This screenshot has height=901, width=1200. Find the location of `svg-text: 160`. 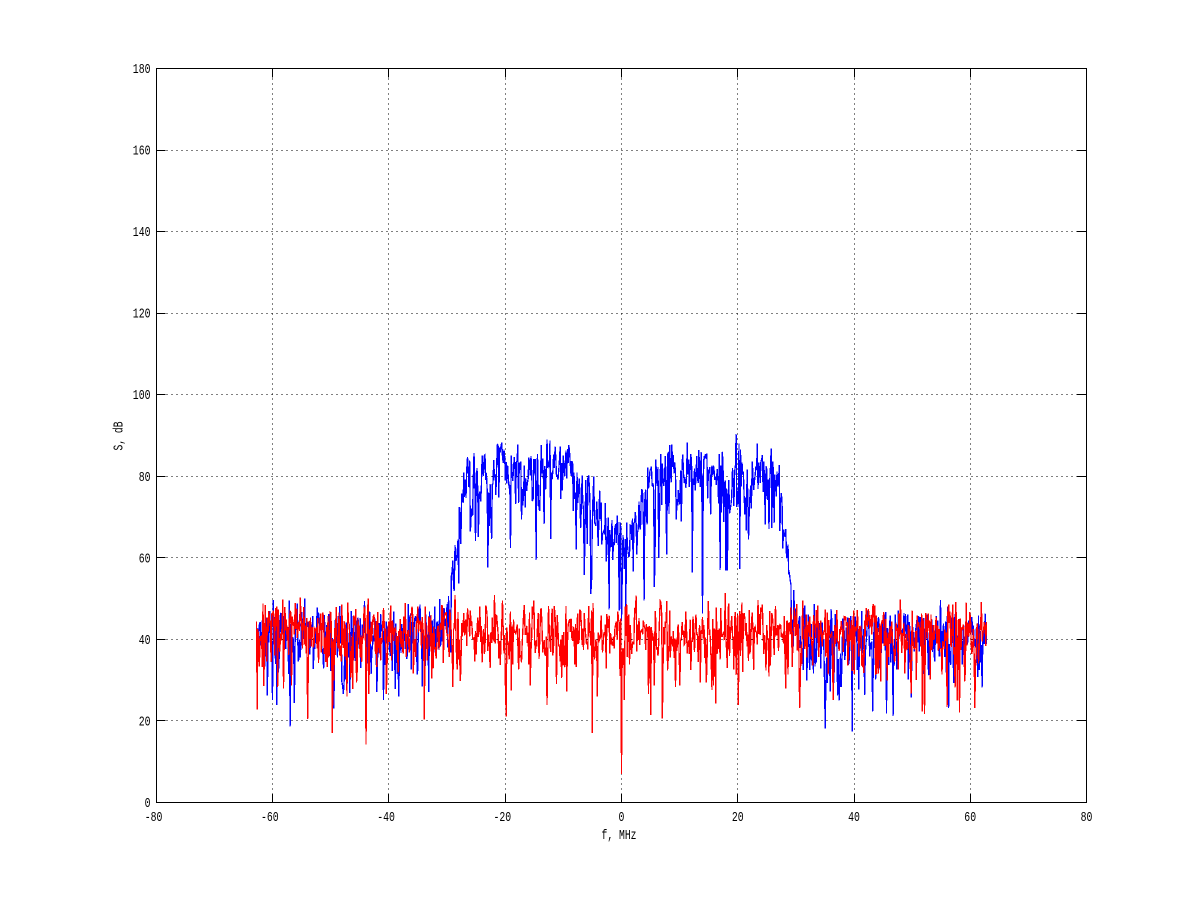

svg-text: 160 is located at coordinates (142, 152).